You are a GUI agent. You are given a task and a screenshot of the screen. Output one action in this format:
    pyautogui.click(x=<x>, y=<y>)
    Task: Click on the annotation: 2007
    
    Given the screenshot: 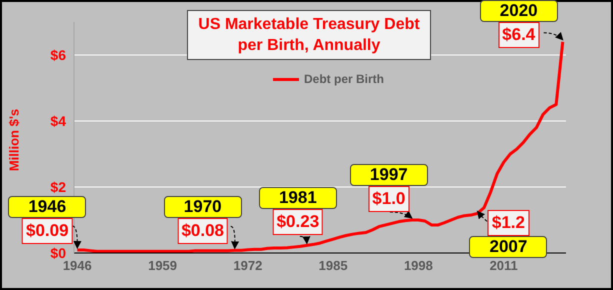 What is the action you would take?
    pyautogui.click(x=508, y=247)
    